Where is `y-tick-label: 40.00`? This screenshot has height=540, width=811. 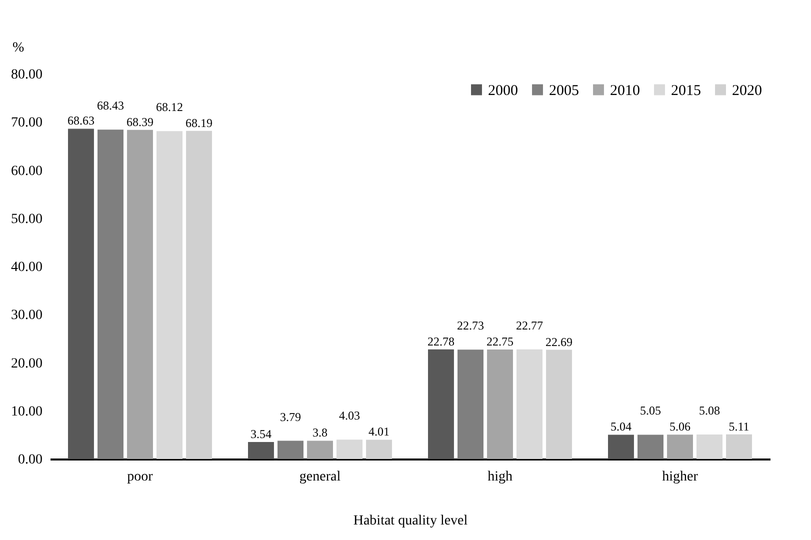
y-tick-label: 40.00 is located at coordinates (26, 267).